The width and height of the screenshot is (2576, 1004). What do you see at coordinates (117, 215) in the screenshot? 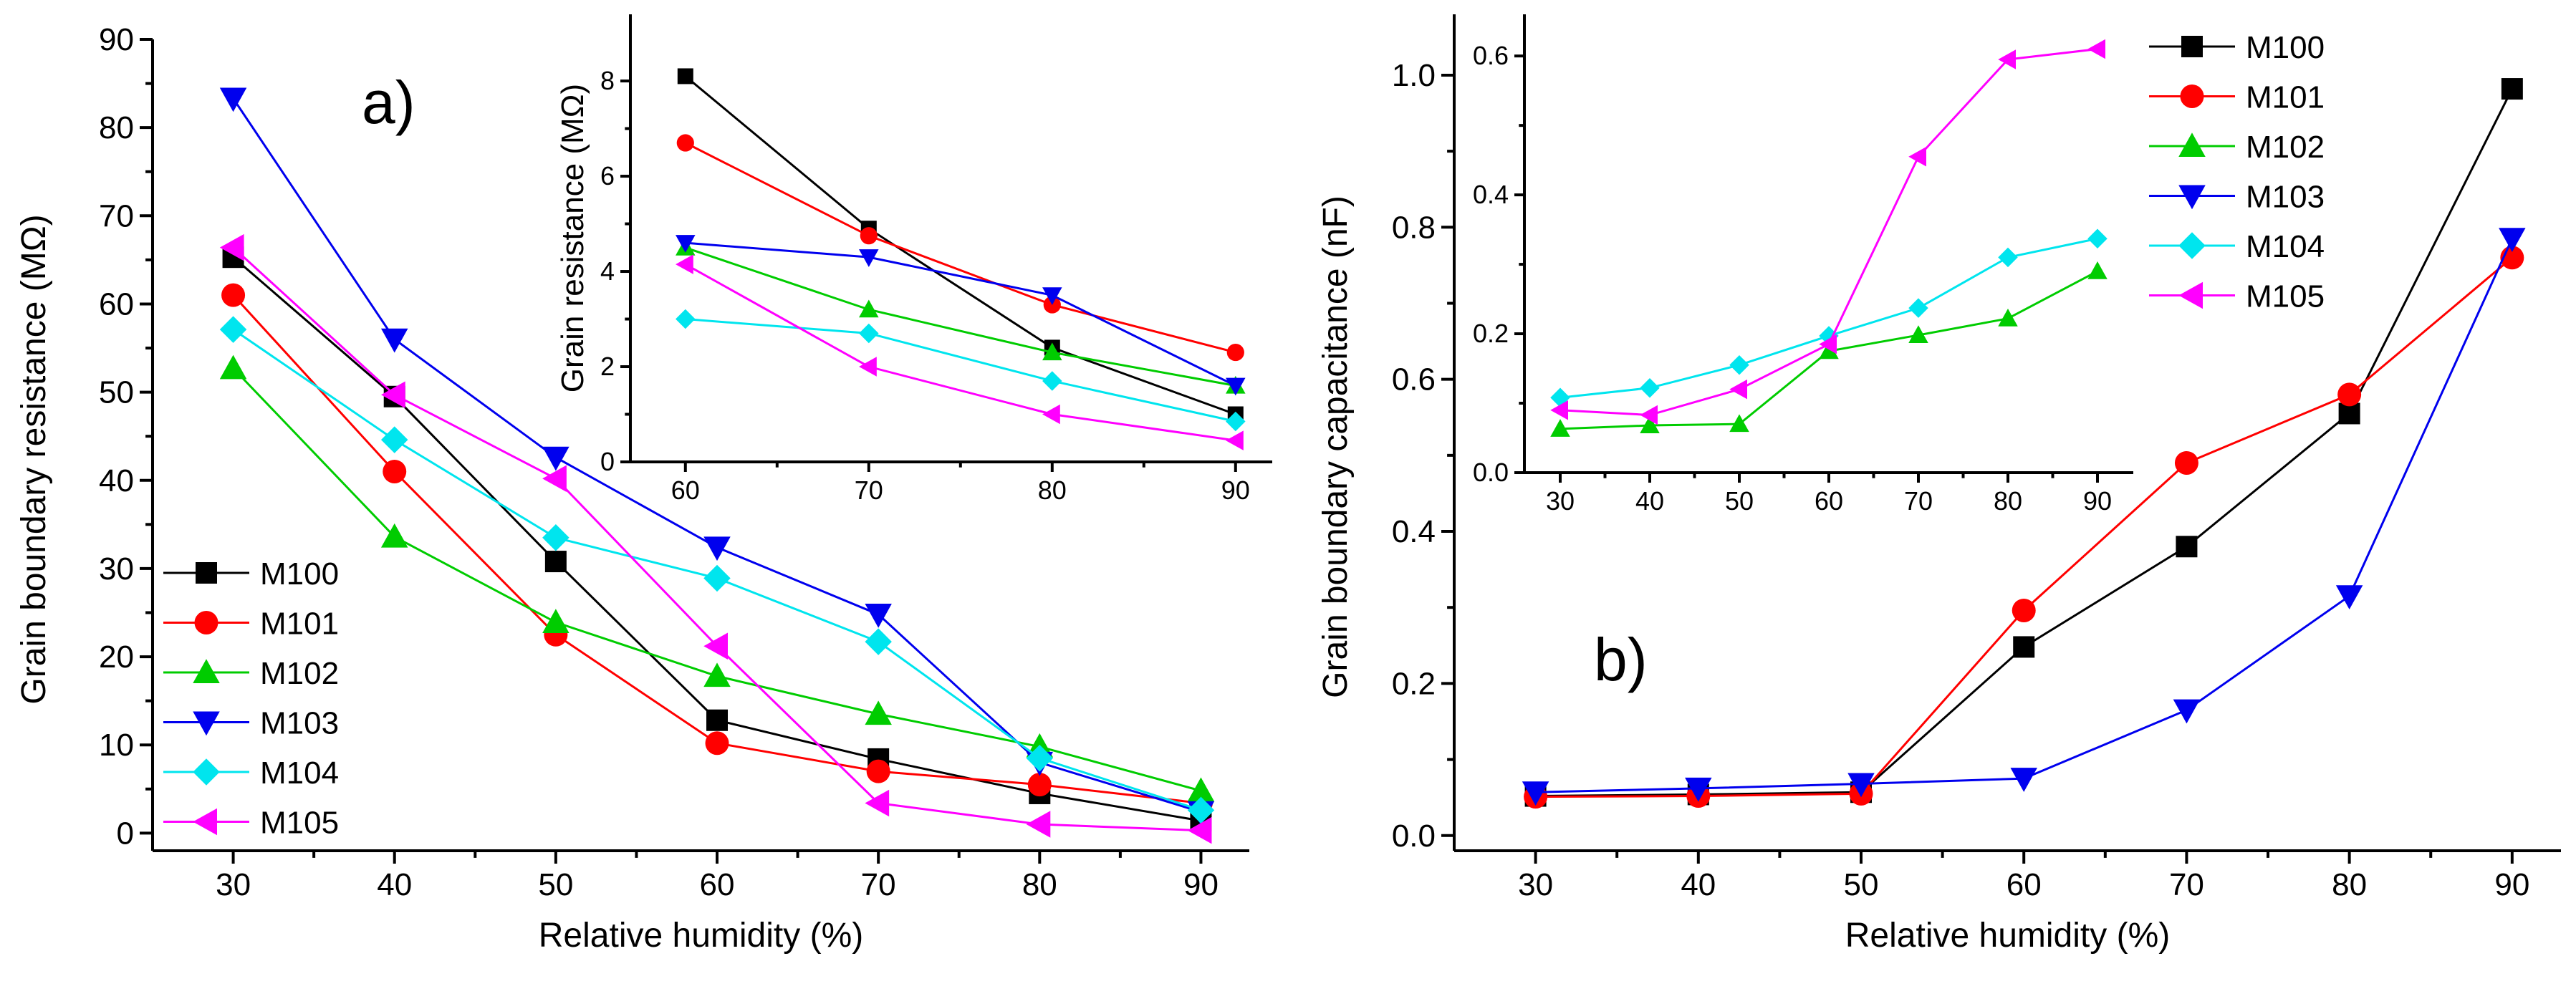
I see `y-tick-label: 70` at bounding box center [117, 215].